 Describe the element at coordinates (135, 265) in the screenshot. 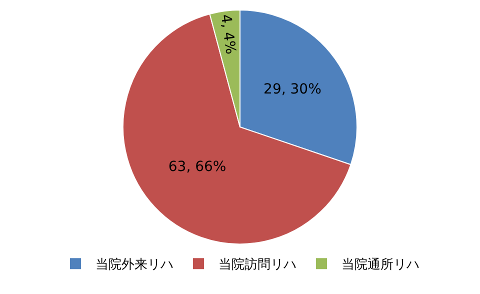

I see `legend-label: 当院外来リハ` at that location.